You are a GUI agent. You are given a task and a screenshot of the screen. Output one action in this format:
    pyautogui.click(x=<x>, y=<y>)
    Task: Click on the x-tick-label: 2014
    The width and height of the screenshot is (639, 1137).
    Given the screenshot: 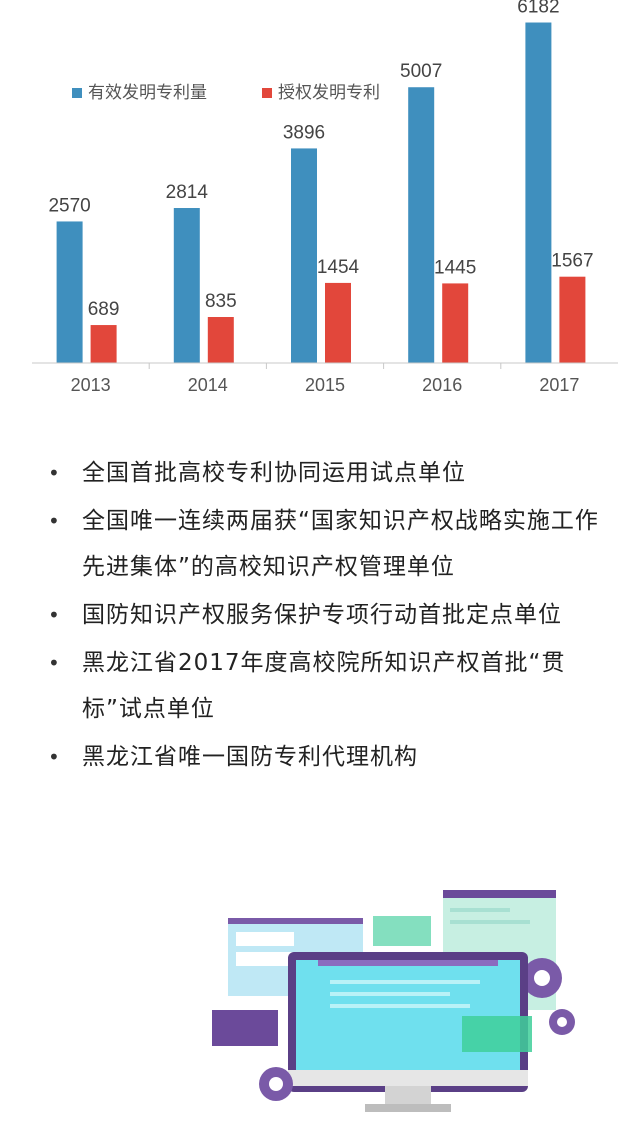 What is the action you would take?
    pyautogui.click(x=208, y=385)
    